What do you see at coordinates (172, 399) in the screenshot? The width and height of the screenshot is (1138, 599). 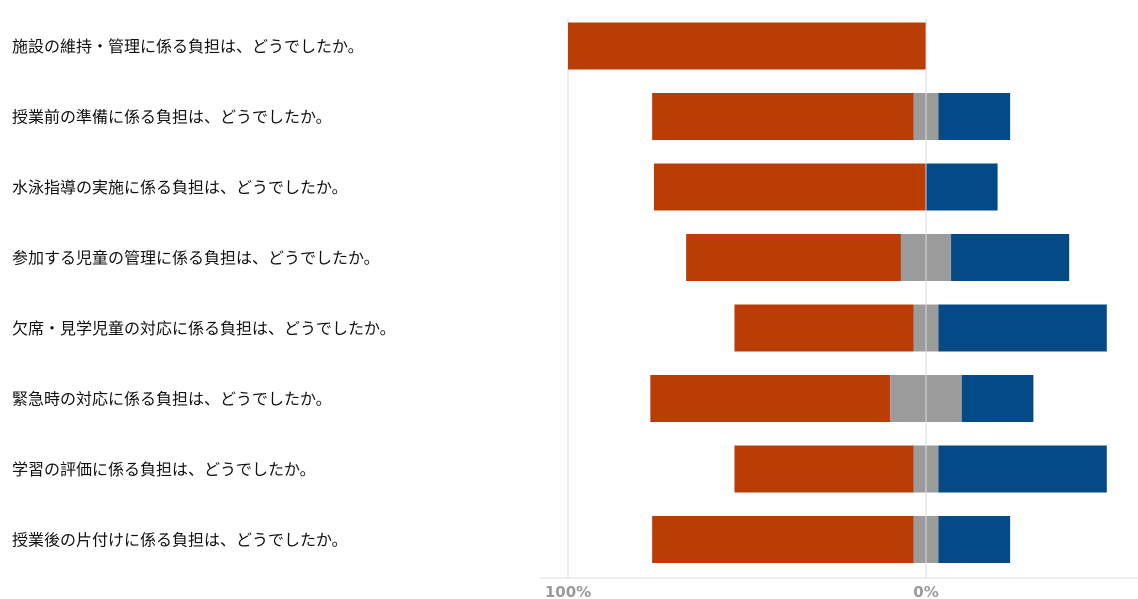 I see `category-label-5: 緊急時の対応に係る負担は、どうでしたか。` at bounding box center [172, 399].